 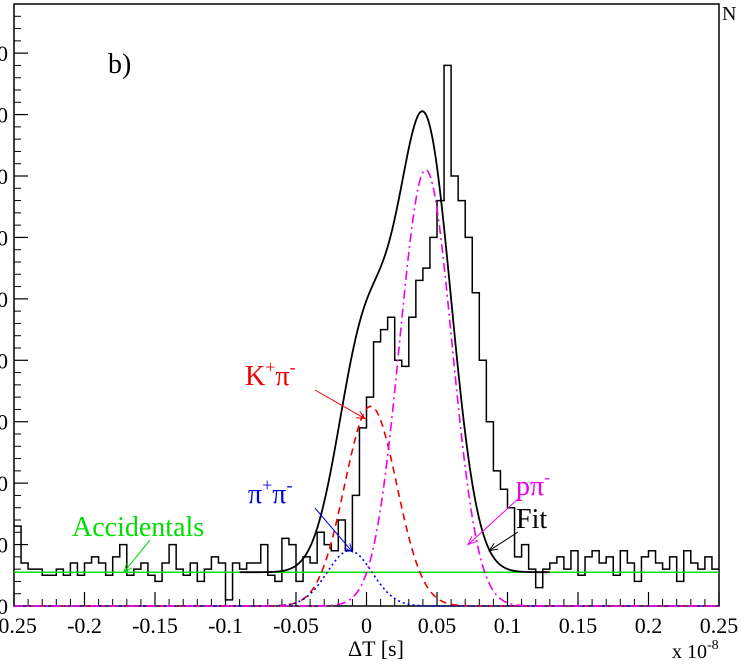 What do you see at coordinates (296, 625) in the screenshot?
I see `x-tick-label: -0.05` at bounding box center [296, 625].